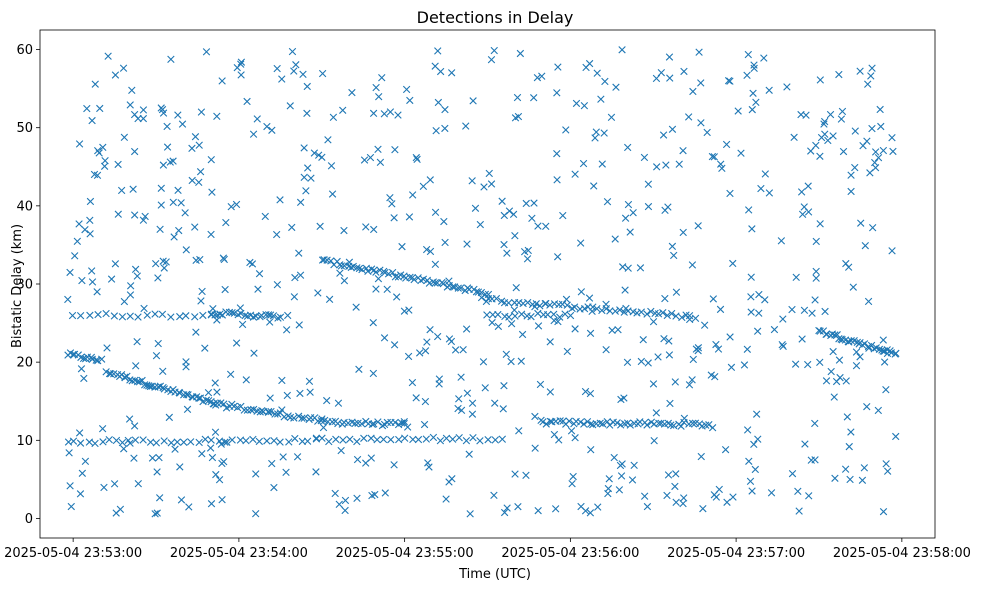  I want to click on y-tick-label: 40, so click(24, 206).